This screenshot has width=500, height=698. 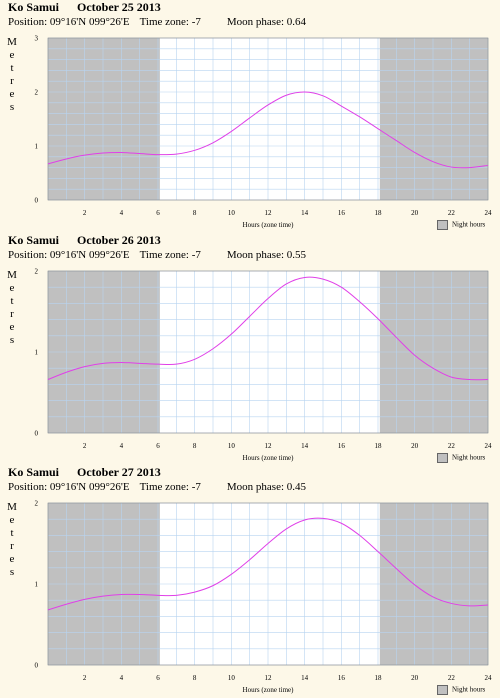 I want to click on x-tick-label: 8, so click(x=195, y=213).